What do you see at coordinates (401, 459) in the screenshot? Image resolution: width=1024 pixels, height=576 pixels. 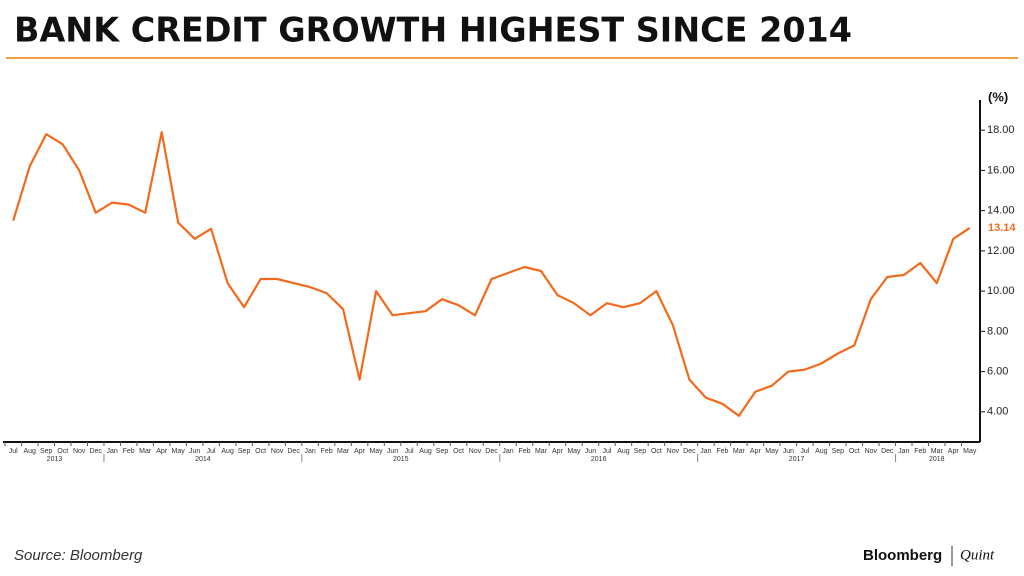 I see `year-label: 2015` at bounding box center [401, 459].